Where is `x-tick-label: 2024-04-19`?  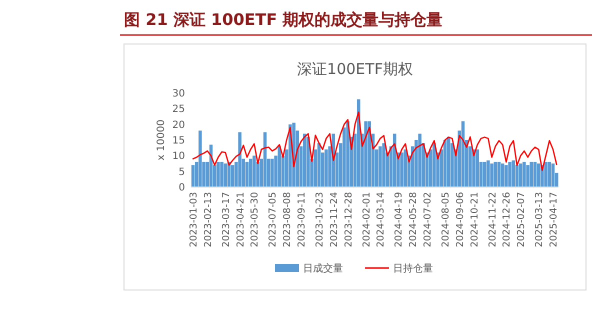 x-tick-label: 2024-04-19 is located at coordinates (399, 220).